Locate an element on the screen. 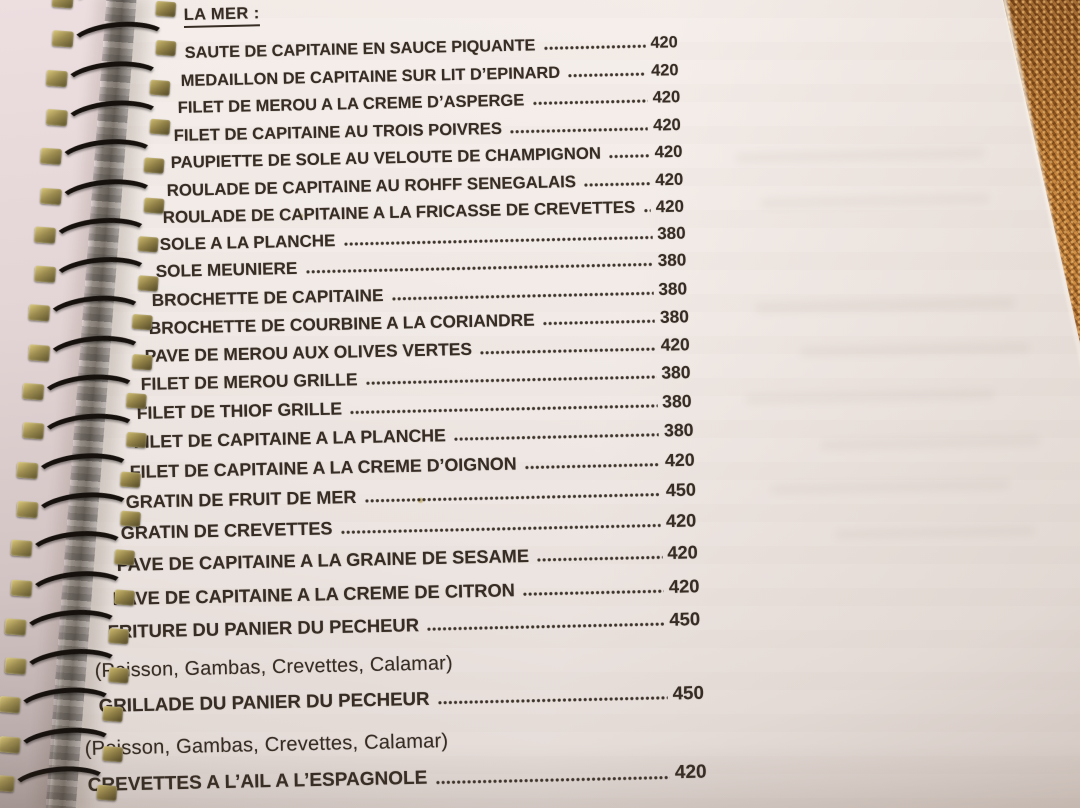  paper-speck is located at coordinates (301, 216).